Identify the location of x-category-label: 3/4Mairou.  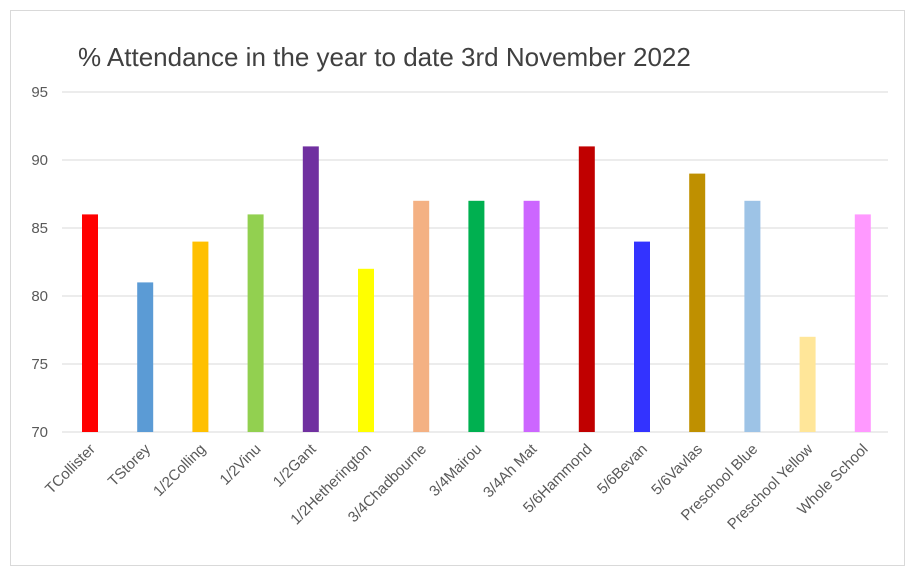
(455, 470).